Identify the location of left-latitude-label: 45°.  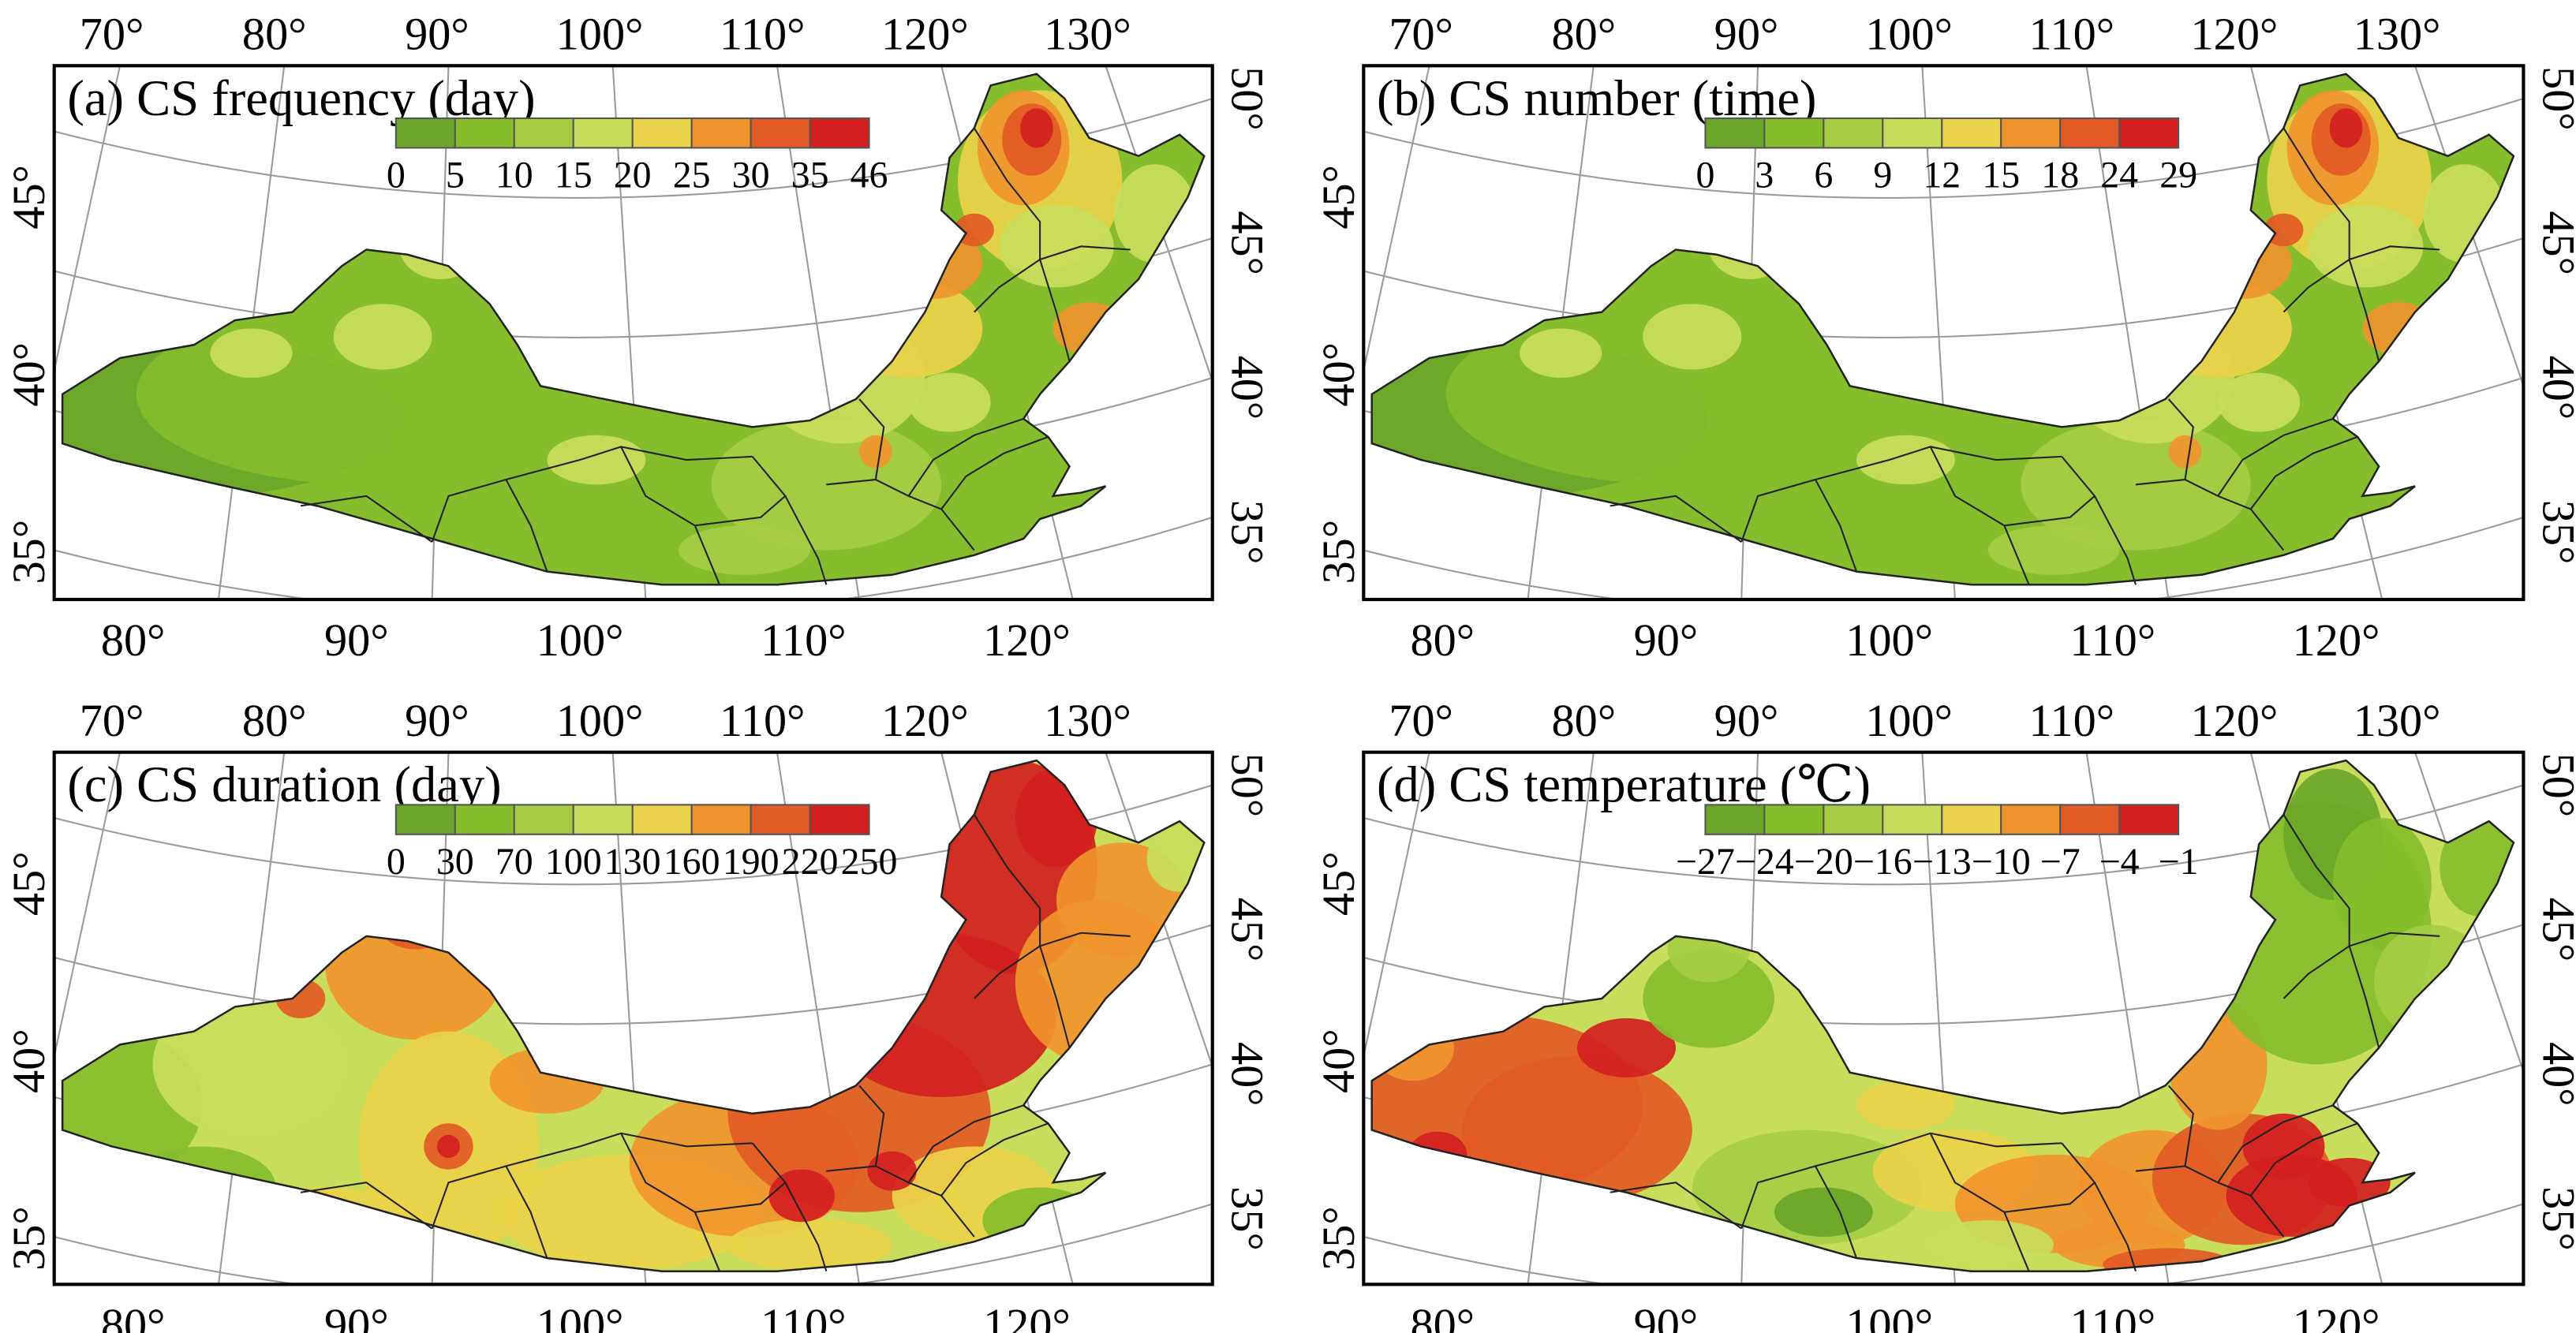
(1338, 197).